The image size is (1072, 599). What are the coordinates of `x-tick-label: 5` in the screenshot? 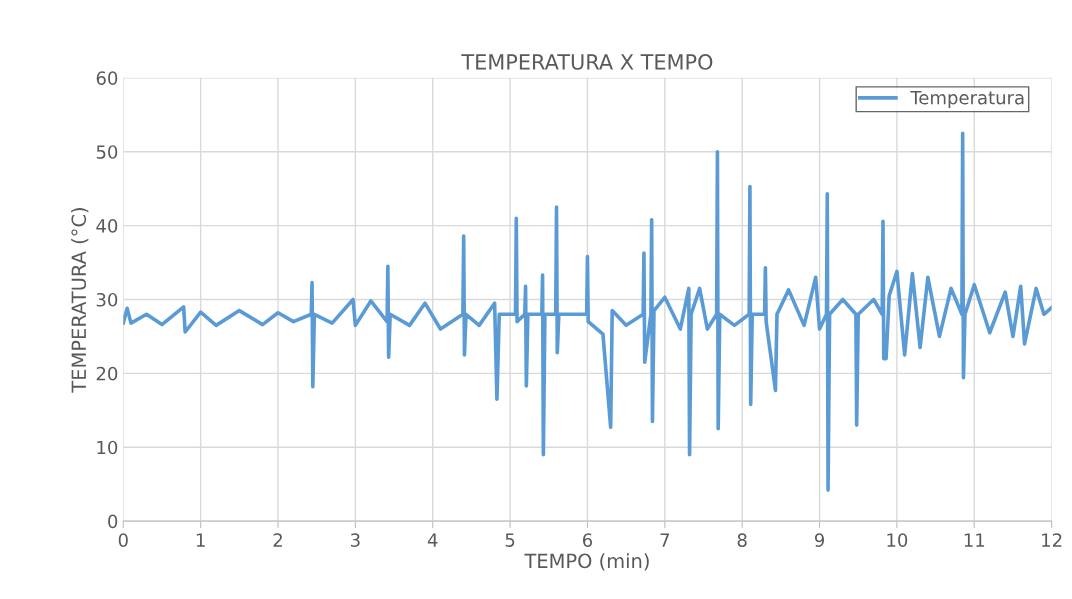 It's located at (510, 540).